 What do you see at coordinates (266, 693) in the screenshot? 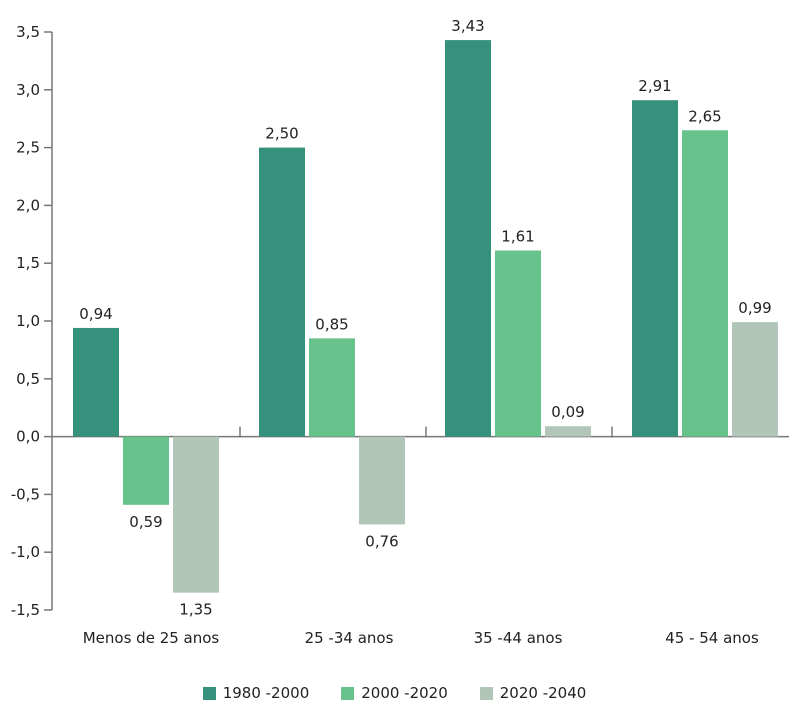
I see `legend-label-series-1: 1980 -2000` at bounding box center [266, 693].